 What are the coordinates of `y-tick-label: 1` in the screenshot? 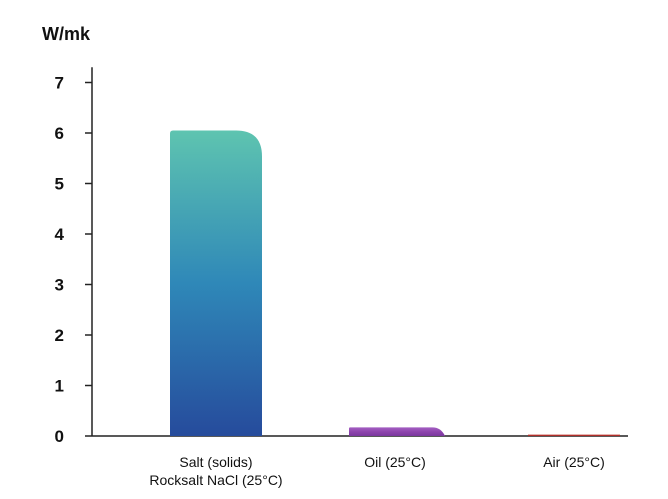 It's located at (59, 386).